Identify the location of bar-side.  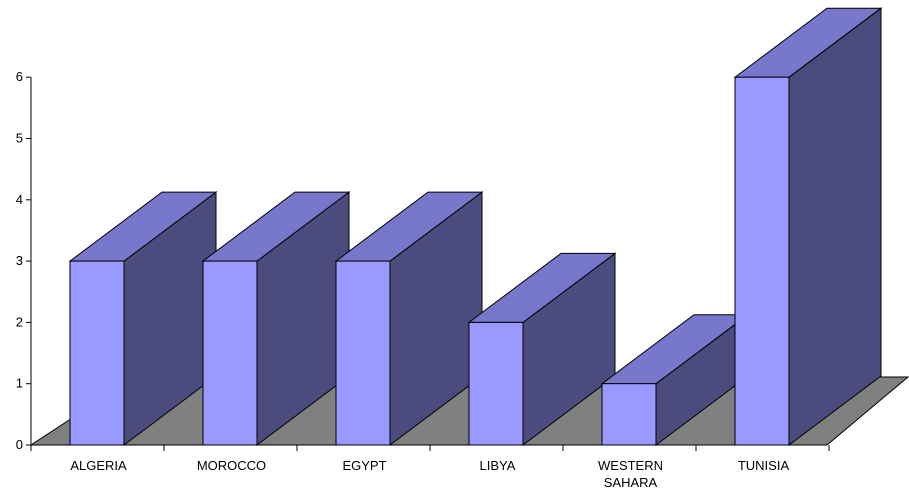
(835, 226).